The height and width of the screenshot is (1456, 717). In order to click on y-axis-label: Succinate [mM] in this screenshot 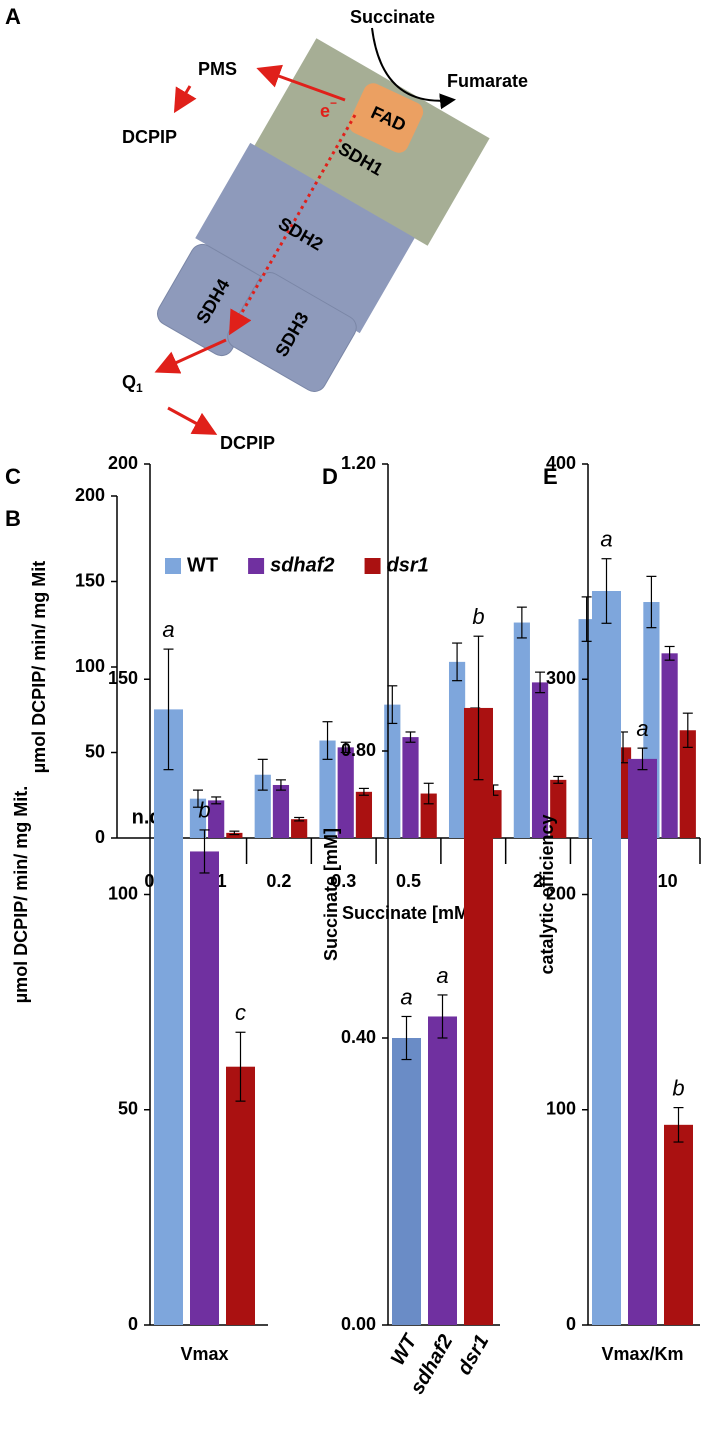, I will do `click(331, 894)`.